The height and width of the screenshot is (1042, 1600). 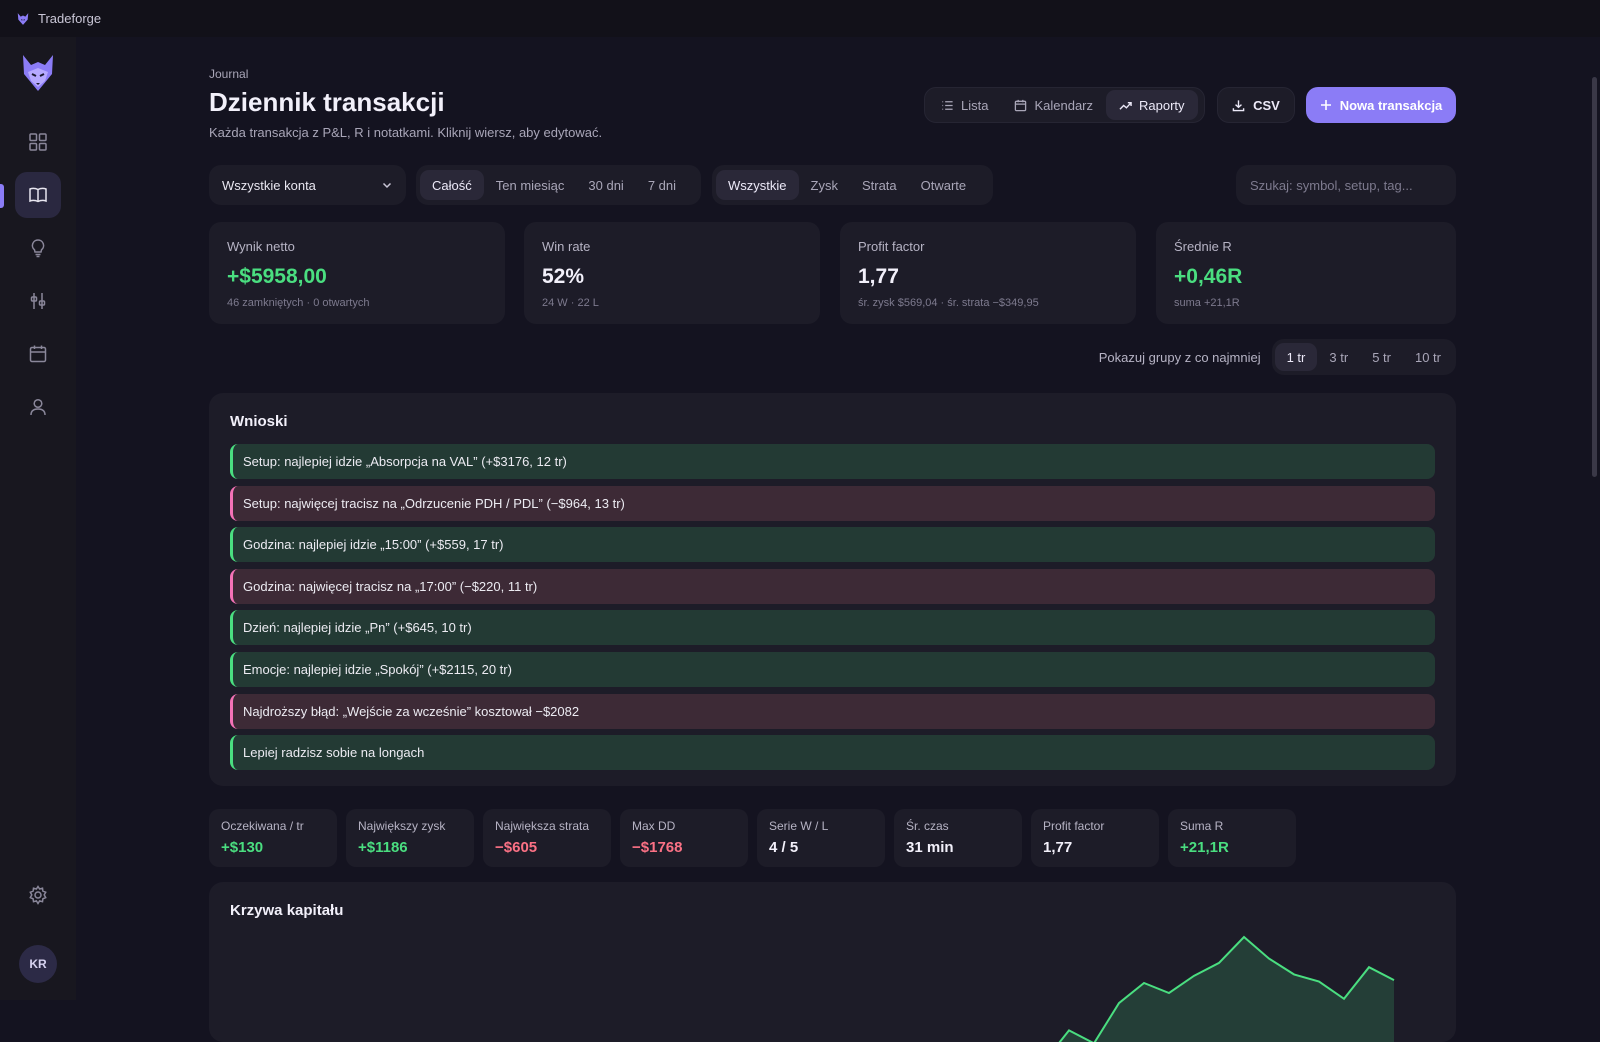 I want to click on equity-curve-panel: Krzywa kapitału, so click(x=832, y=962).